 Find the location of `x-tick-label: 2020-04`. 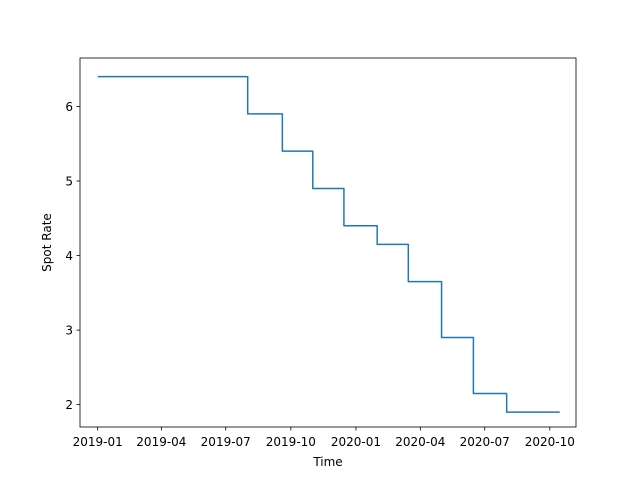

x-tick-label: 2020-04 is located at coordinates (420, 442).